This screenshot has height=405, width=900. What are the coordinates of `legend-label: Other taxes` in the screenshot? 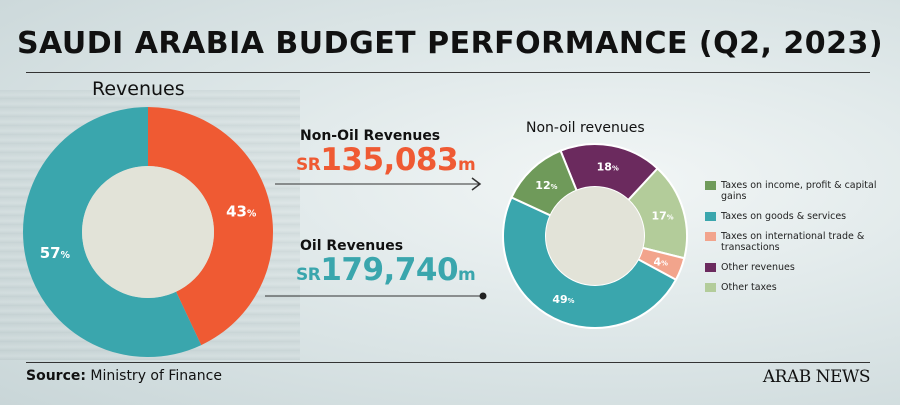 It's located at (749, 287).